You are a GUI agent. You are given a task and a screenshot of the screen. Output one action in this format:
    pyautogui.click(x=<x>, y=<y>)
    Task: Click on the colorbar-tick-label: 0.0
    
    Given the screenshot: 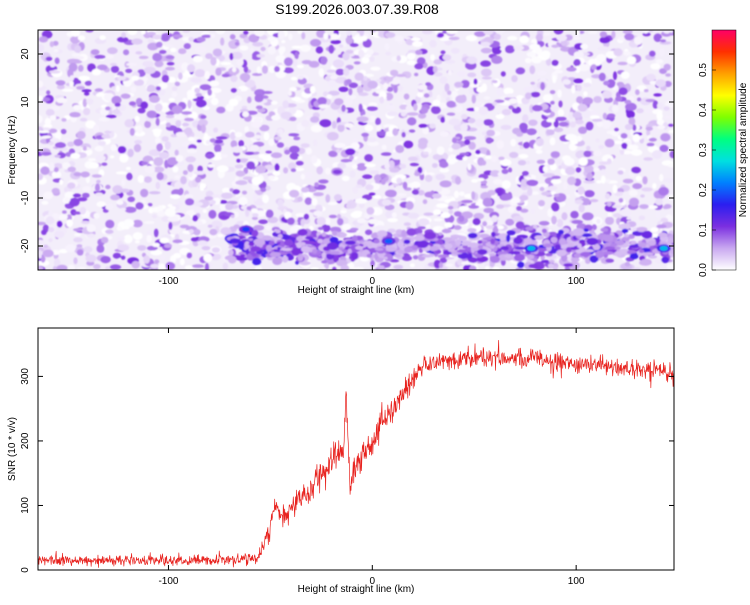 What is the action you would take?
    pyautogui.click(x=703, y=270)
    